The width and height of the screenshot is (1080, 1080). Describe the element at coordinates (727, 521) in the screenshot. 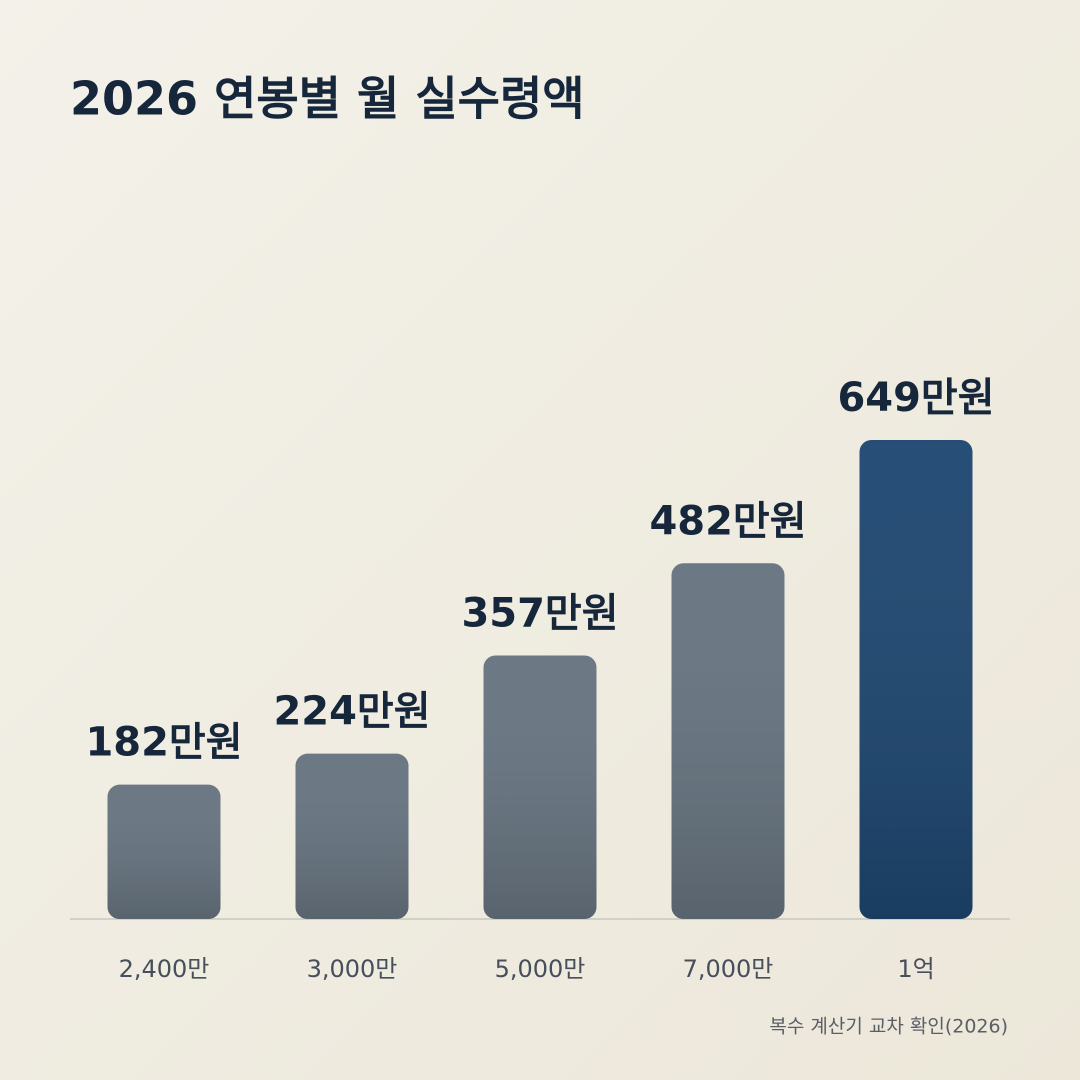

I see `value-label: 482만원` at that location.